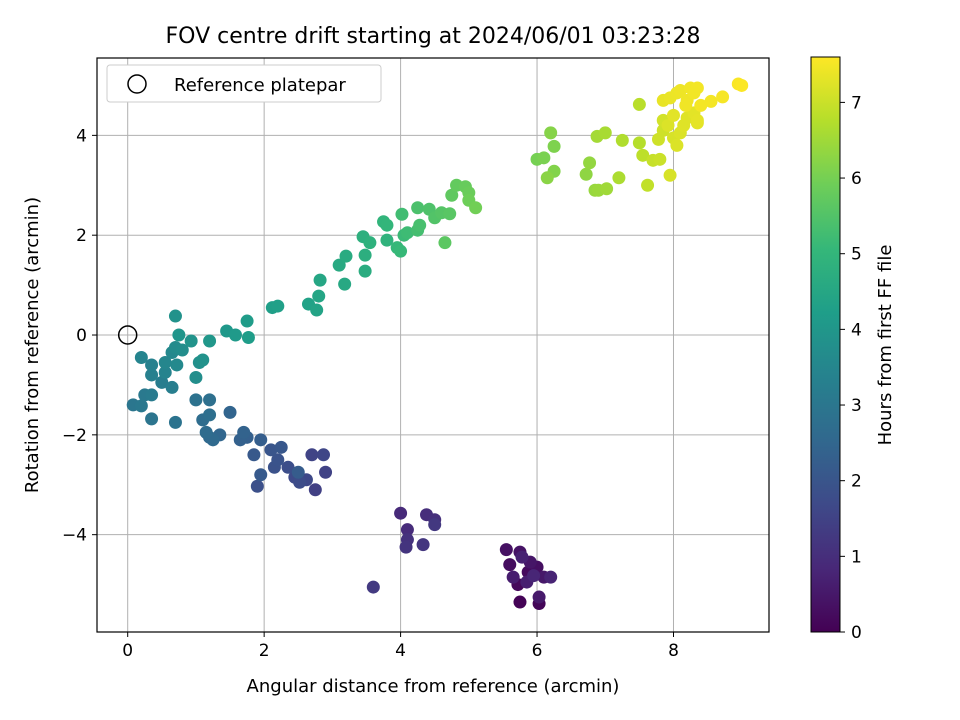 This screenshot has height=720, width=960. I want to click on colorbar-label: Hours from first FF file, so click(885, 345).